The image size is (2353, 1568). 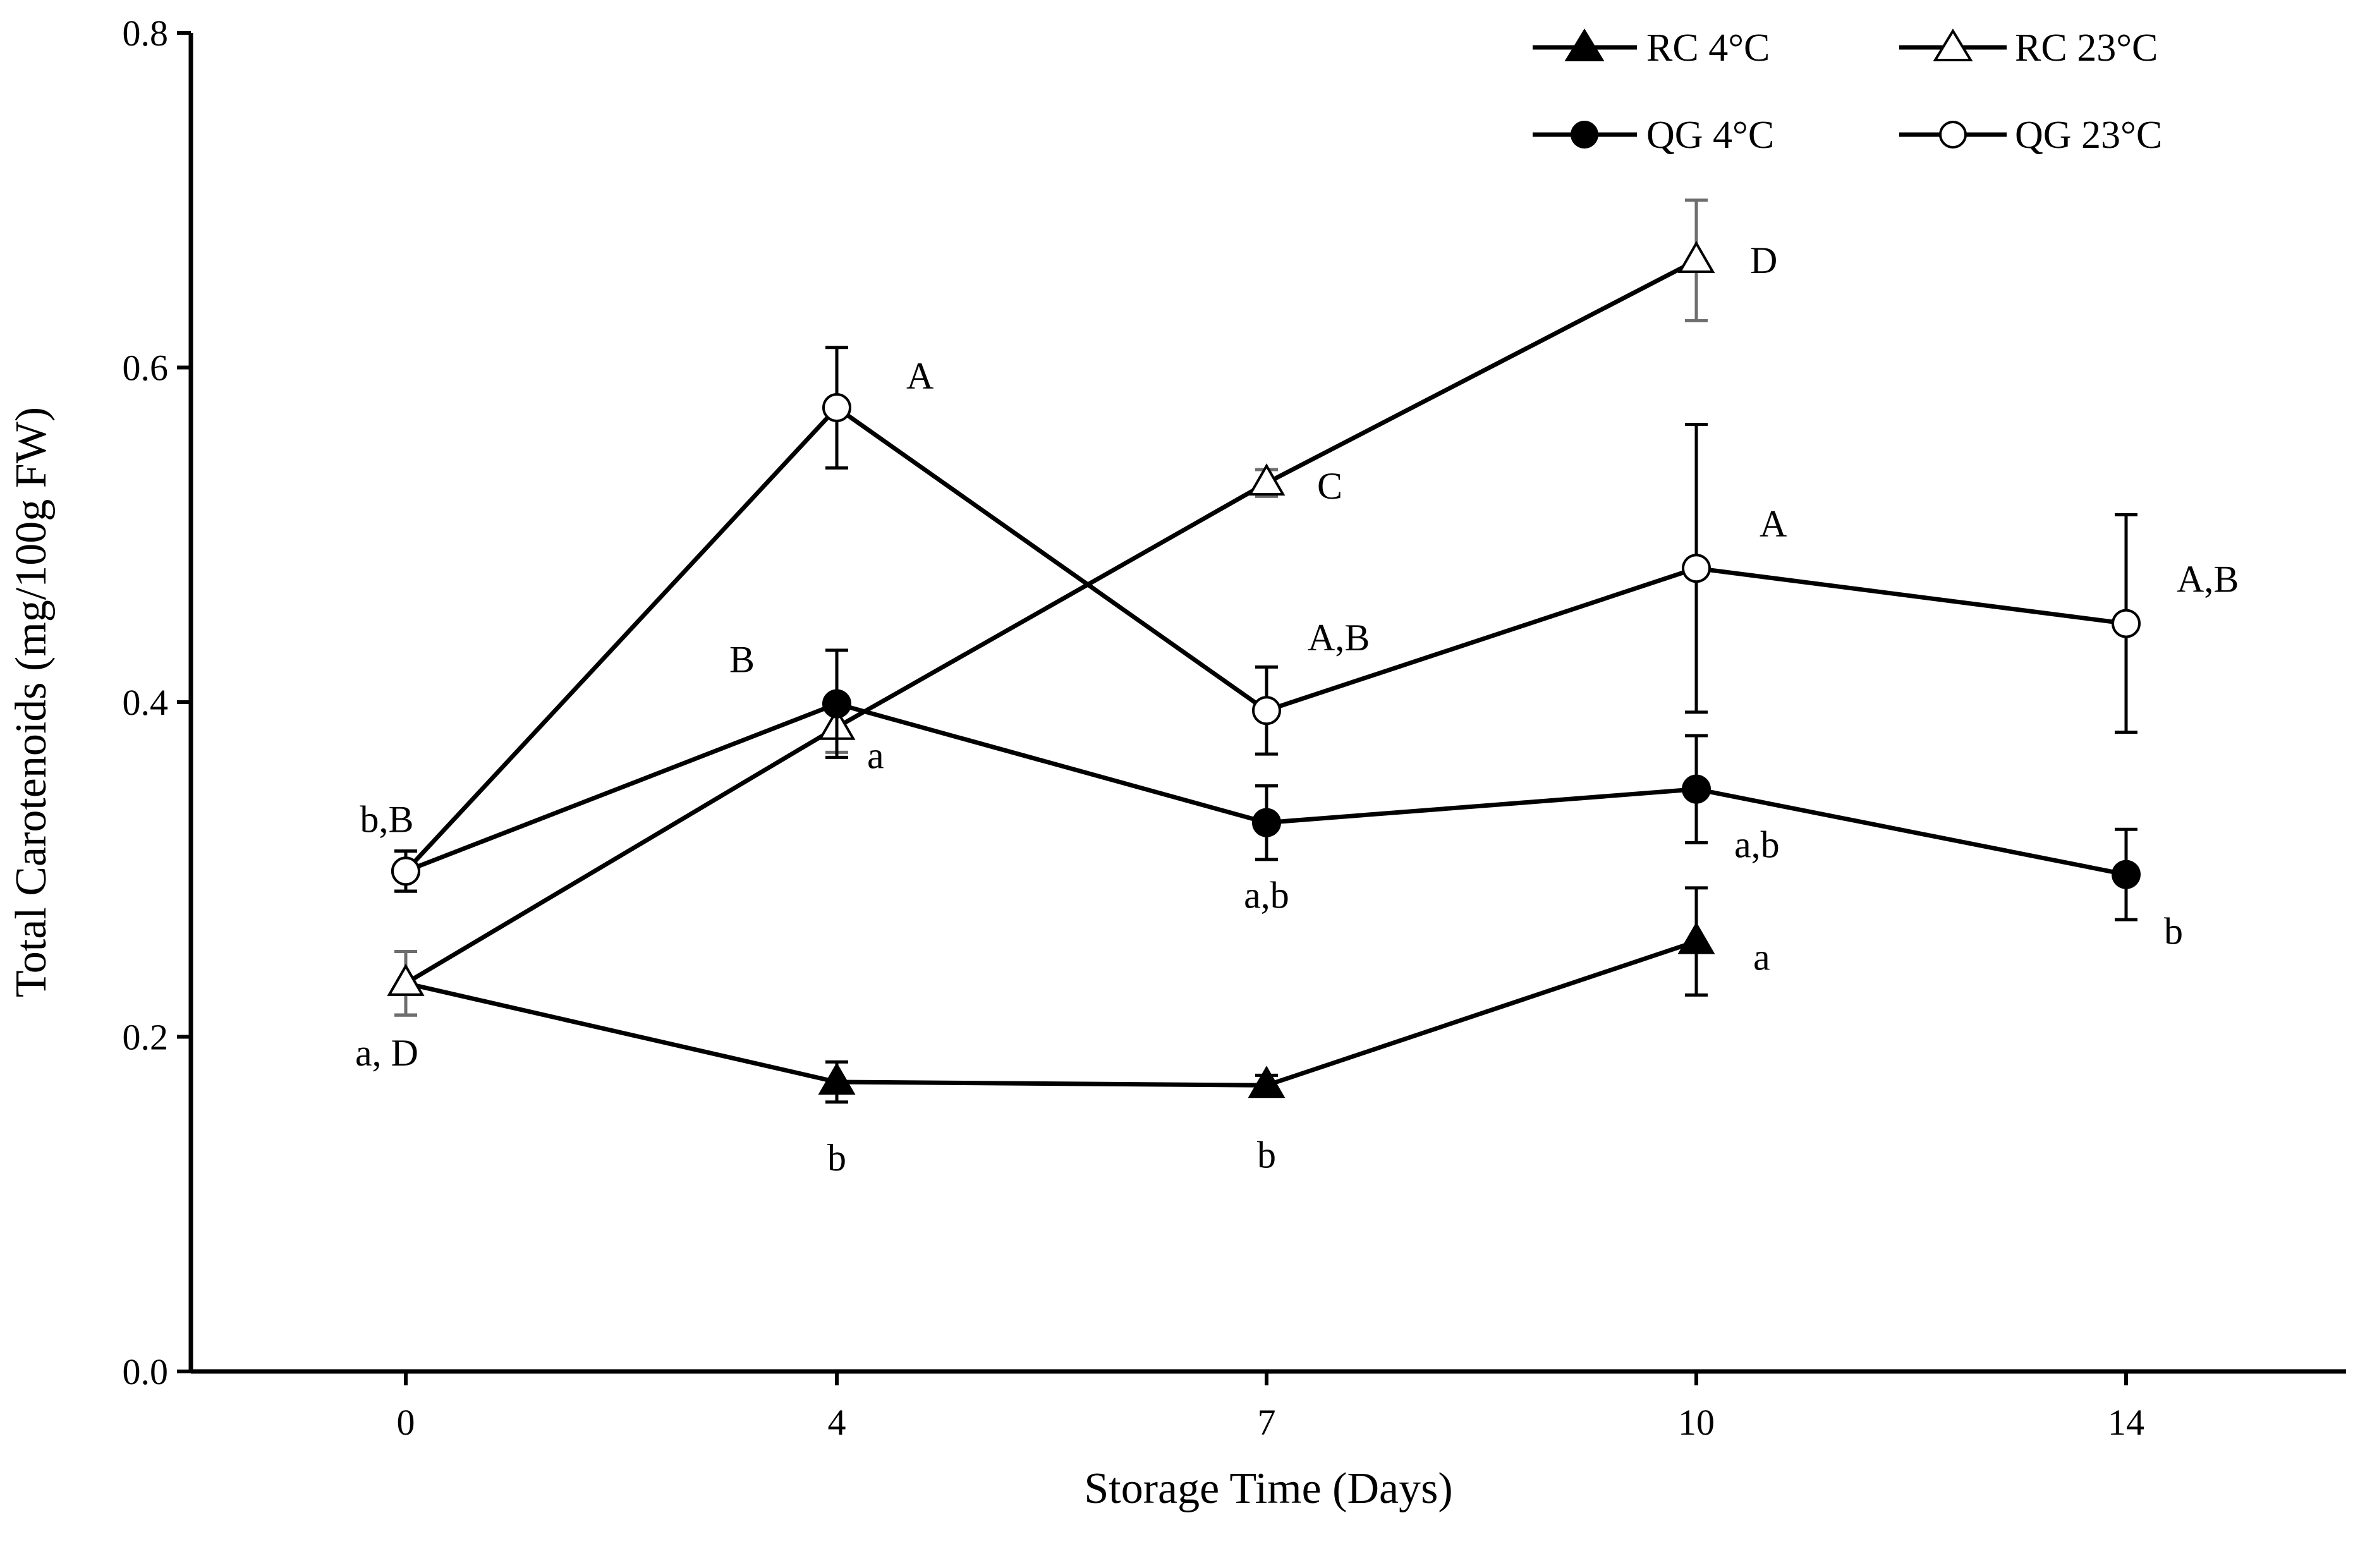 I want to click on legend-item-rc-4c: RC 4°C, so click(x=1651, y=48).